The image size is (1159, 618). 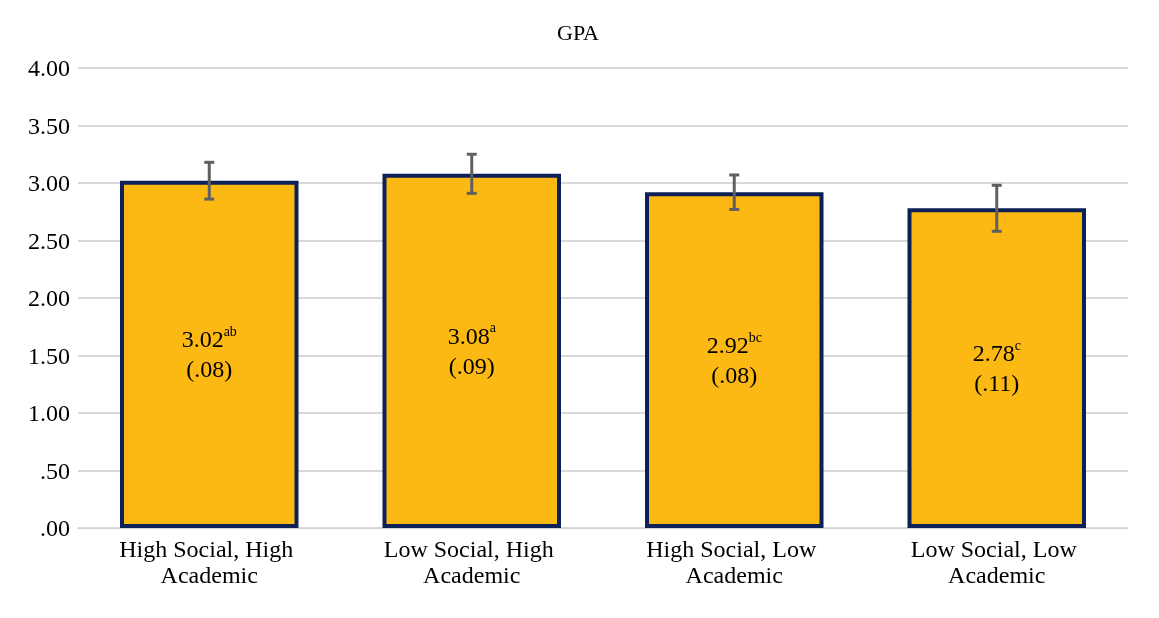 What do you see at coordinates (49, 413) in the screenshot?
I see `y-tick-label: 1.00` at bounding box center [49, 413].